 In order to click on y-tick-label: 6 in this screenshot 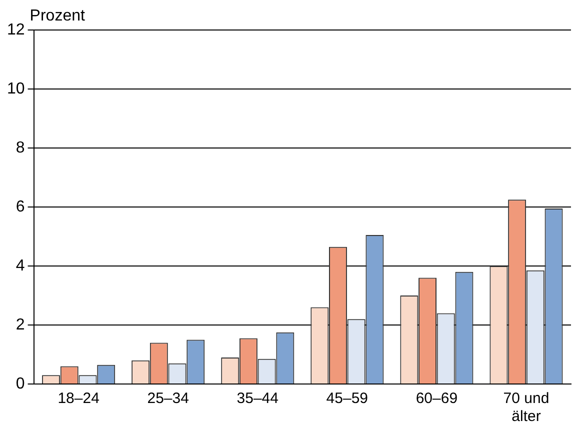, I will do `click(20, 207)`.